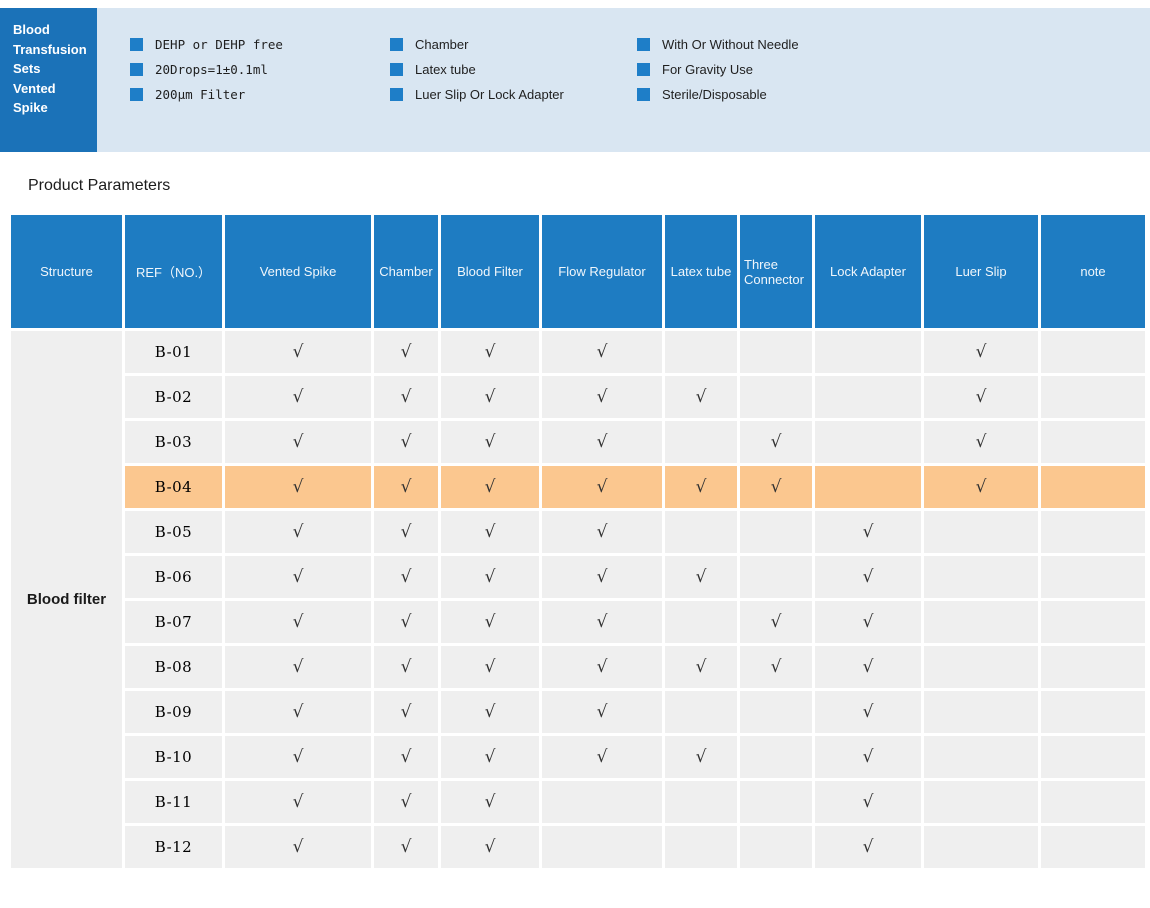 The width and height of the screenshot is (1150, 908). I want to click on column-header-structure: Structure, so click(66, 271).